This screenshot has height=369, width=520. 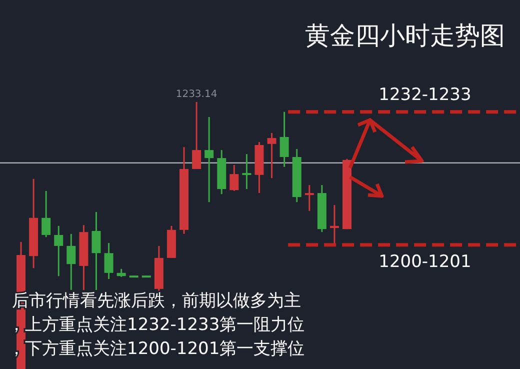 I want to click on text: 1200-1201, so click(x=425, y=262).